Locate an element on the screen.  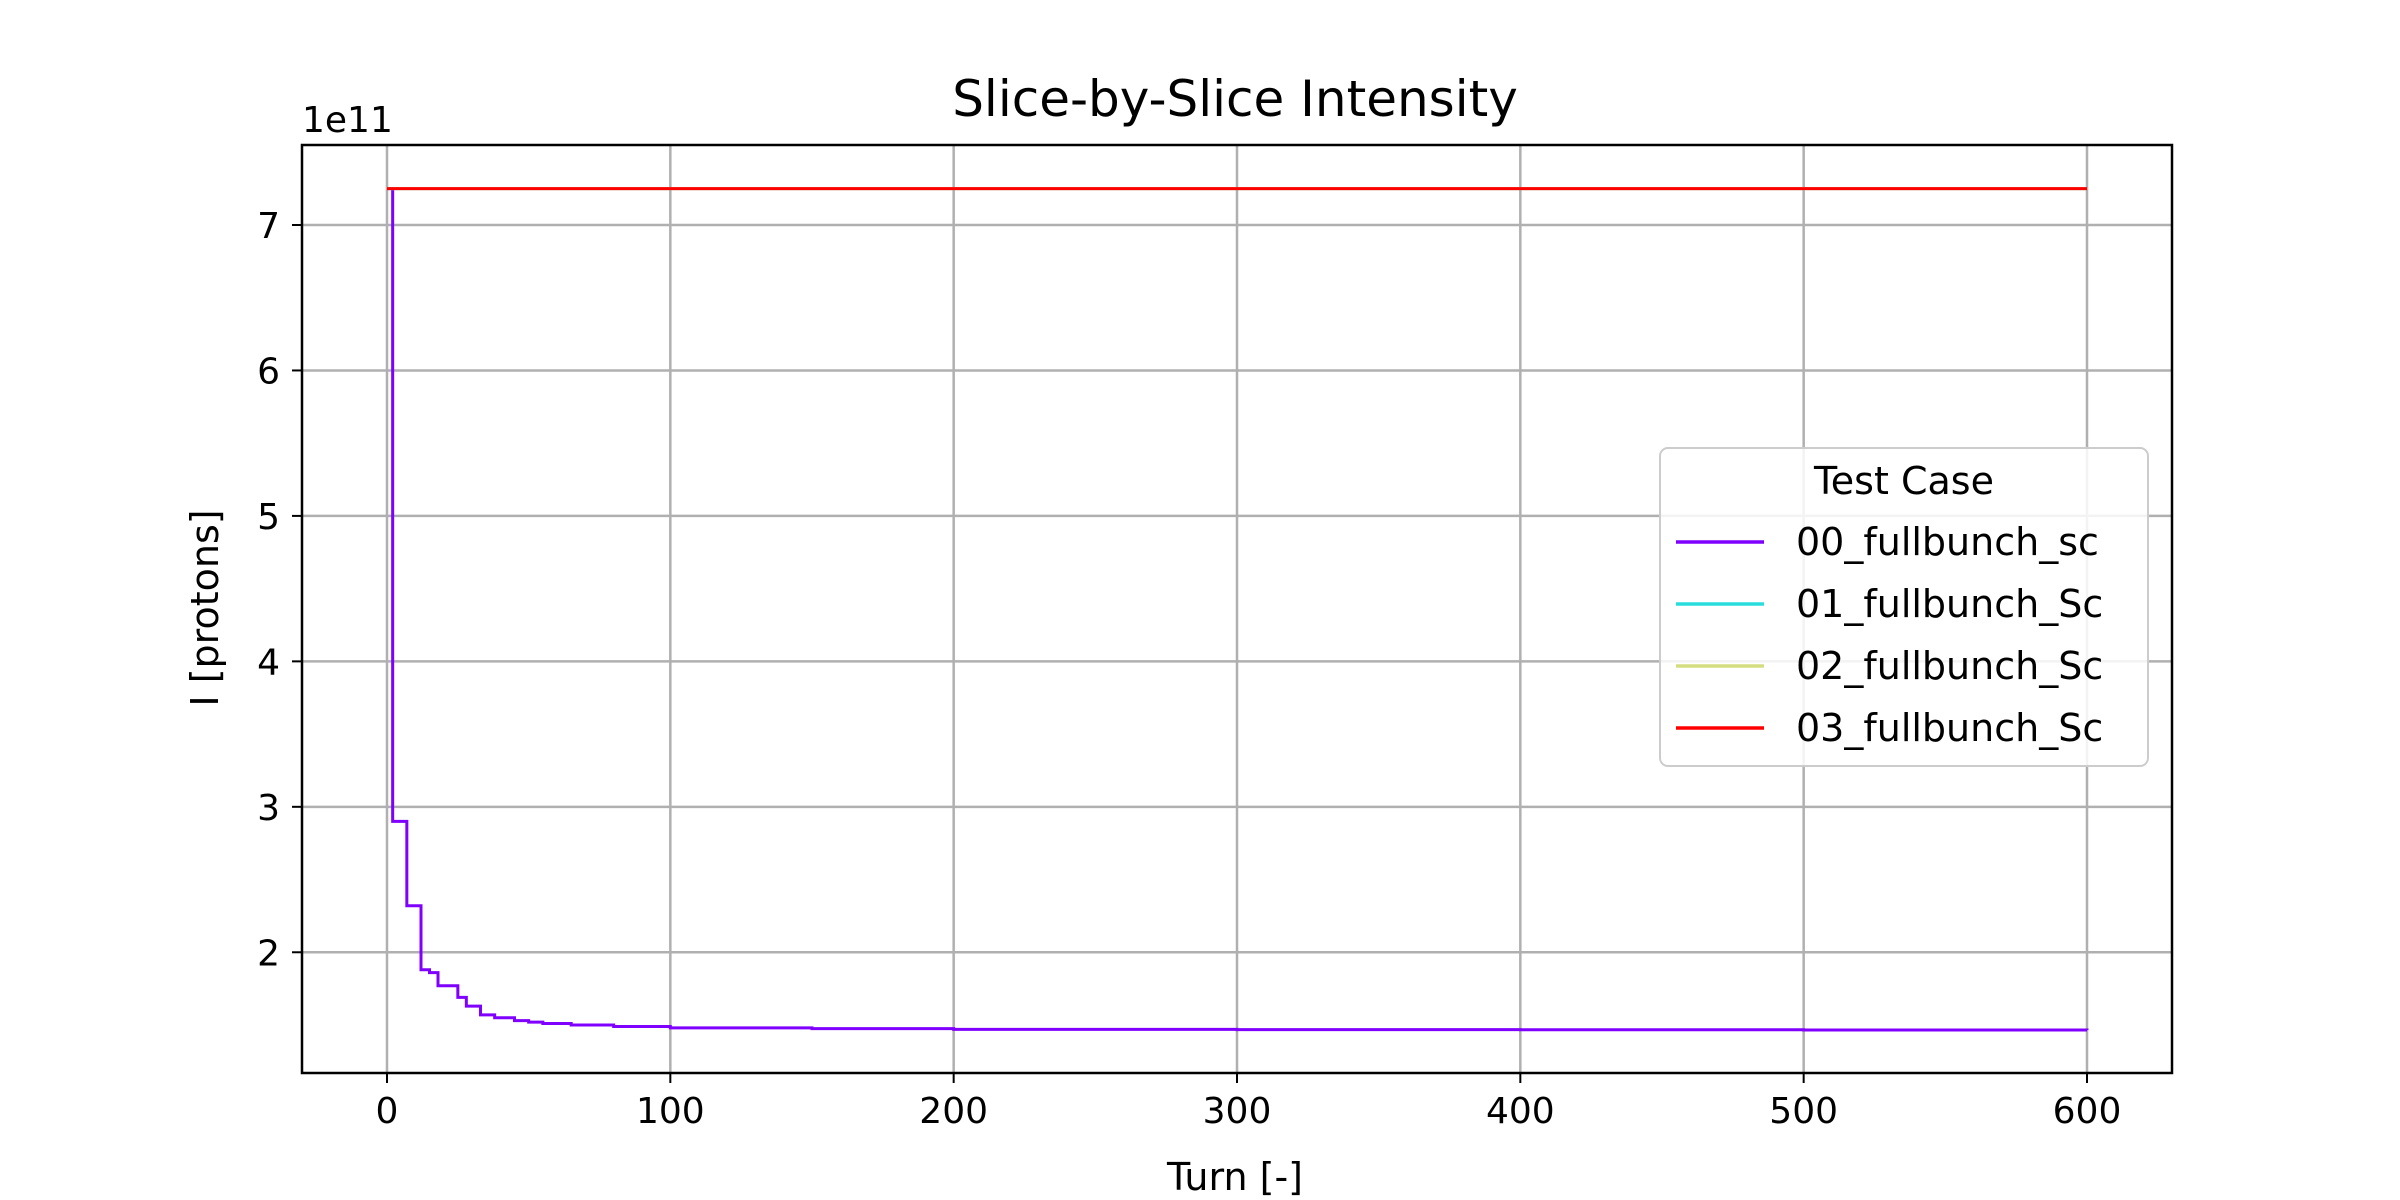
y-tick-label: 2 is located at coordinates (268, 953).